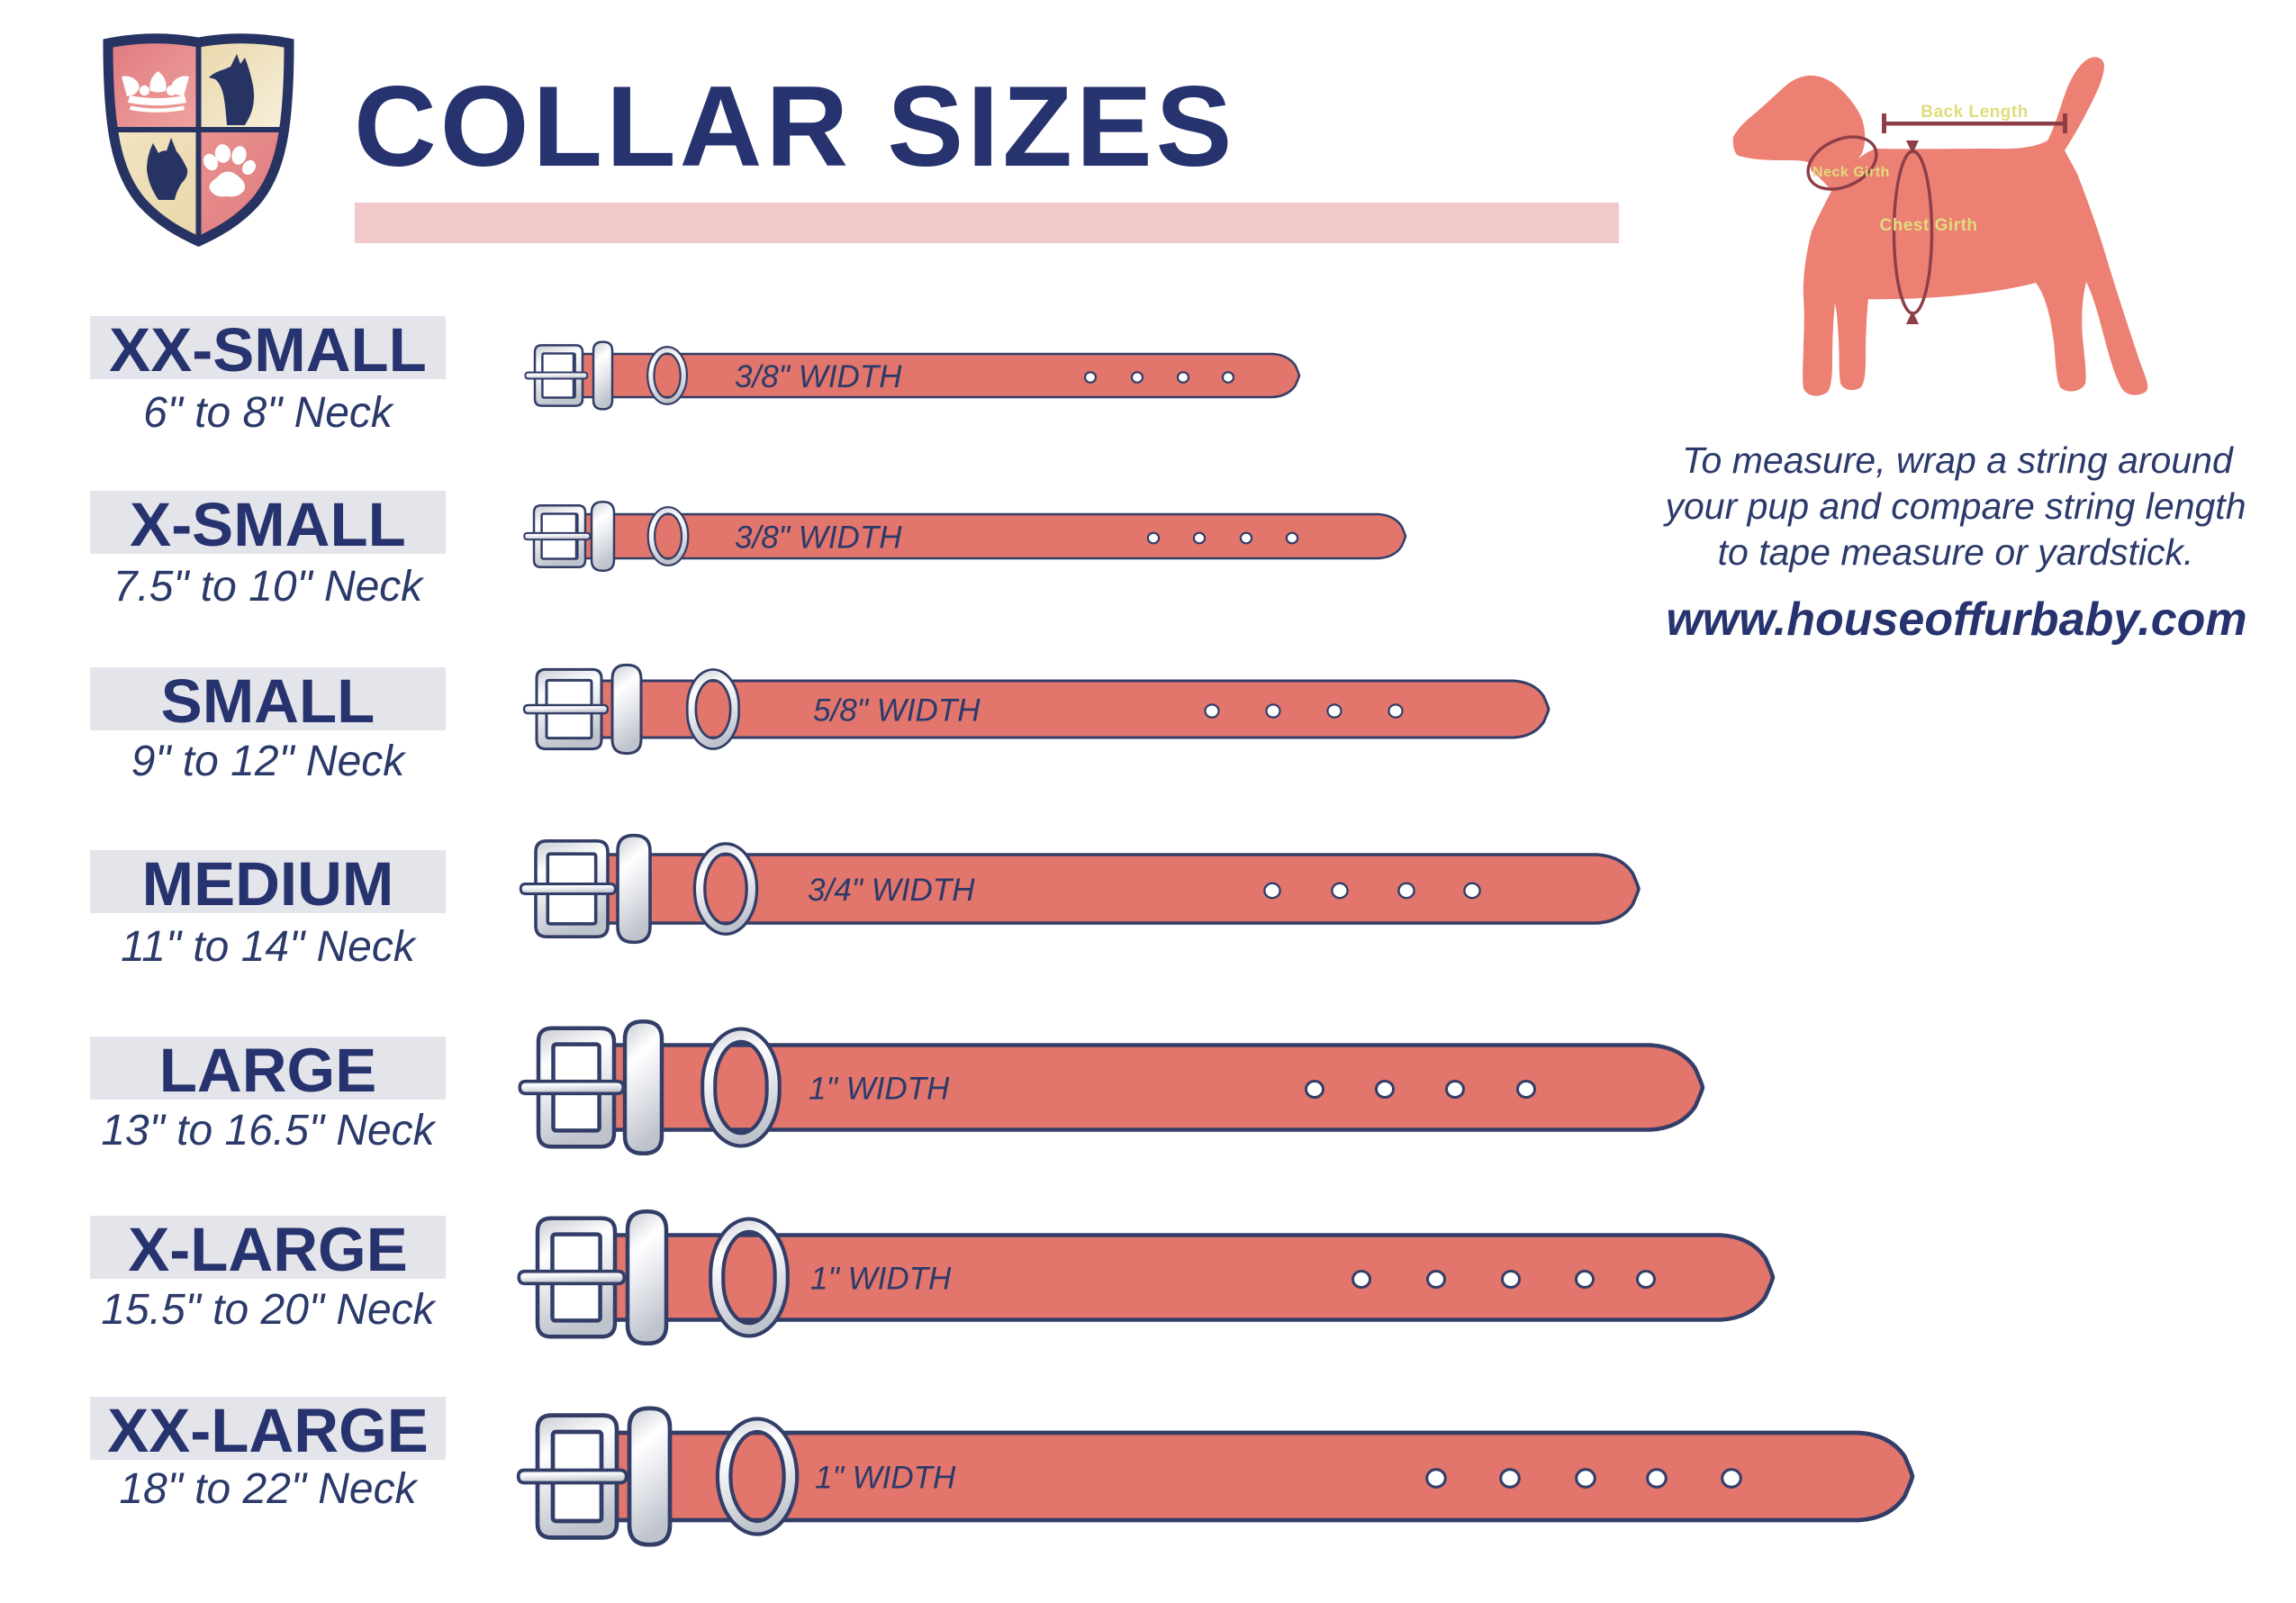 The height and width of the screenshot is (1603, 2296). I want to click on svg-text: 6" to 8" Neck, so click(269, 413).